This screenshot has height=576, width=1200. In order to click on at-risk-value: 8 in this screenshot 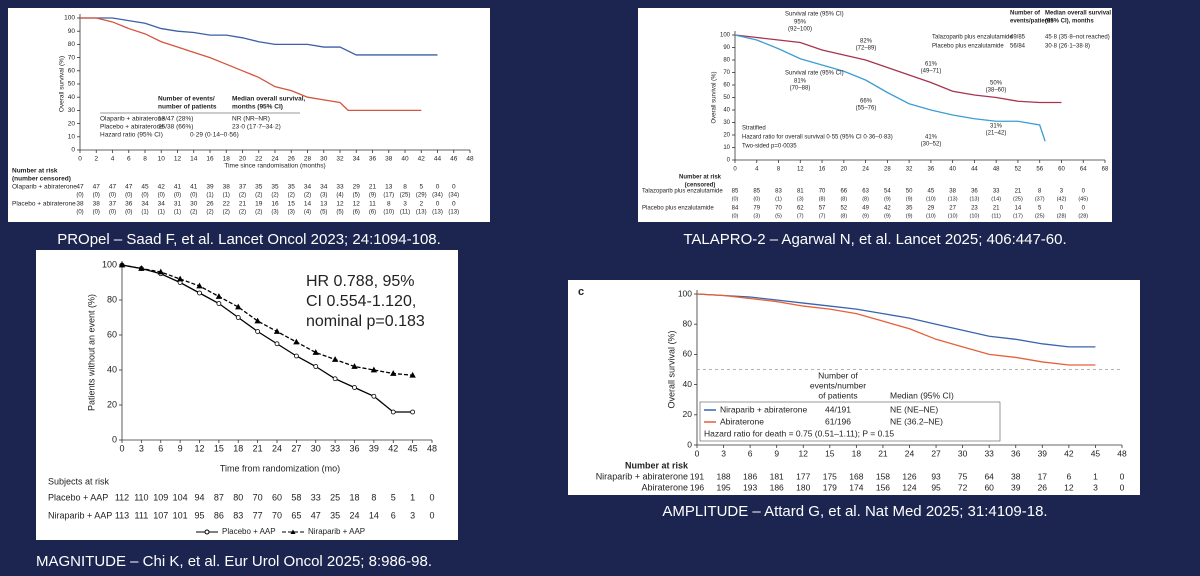, I will do `click(1040, 192)`.